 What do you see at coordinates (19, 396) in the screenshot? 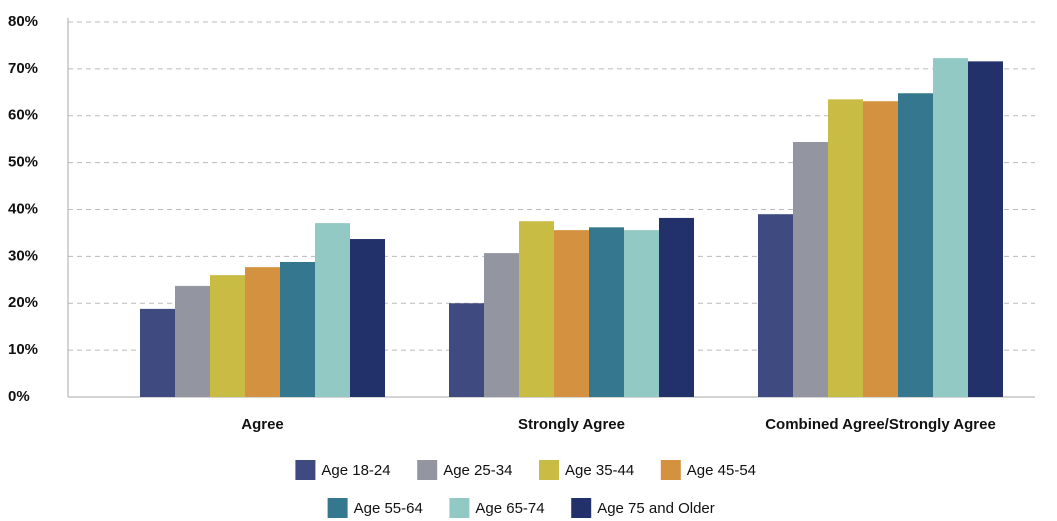
I see `y-tick-label: 0%` at bounding box center [19, 396].